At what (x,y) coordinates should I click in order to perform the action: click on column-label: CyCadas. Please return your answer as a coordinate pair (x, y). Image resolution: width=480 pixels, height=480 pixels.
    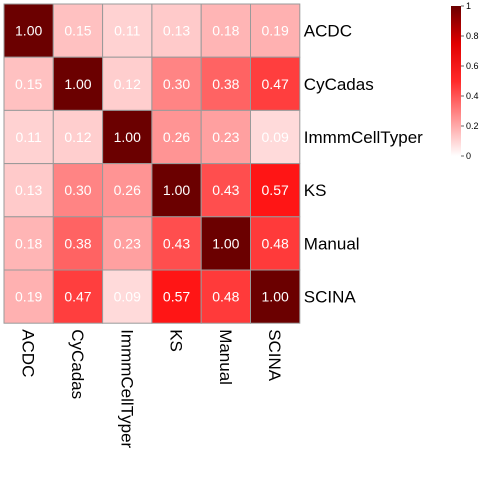
    Looking at the image, I should click on (77, 364).